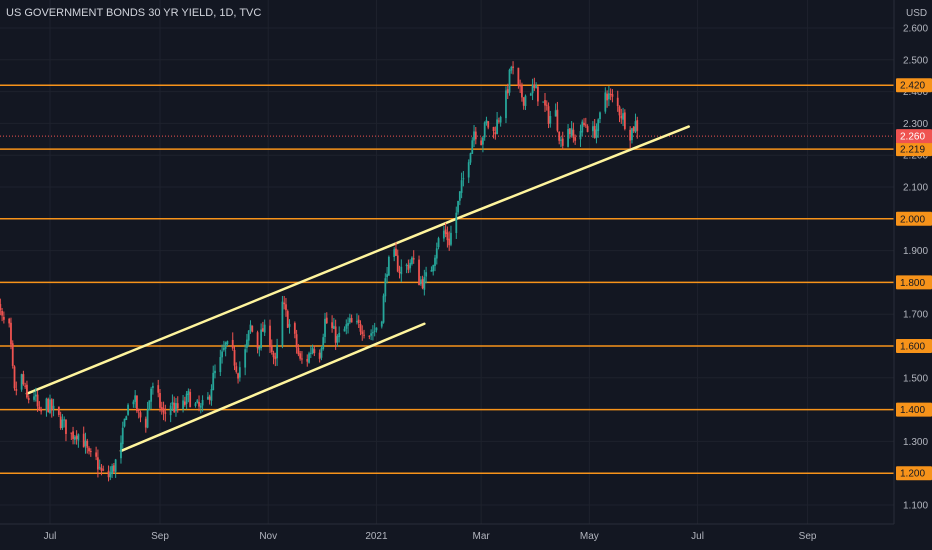 The height and width of the screenshot is (550, 932). I want to click on price-badges: 2.420 2.219 2.000 1.800 1.600 1.400 1.200 2.260, so click(914, 279).